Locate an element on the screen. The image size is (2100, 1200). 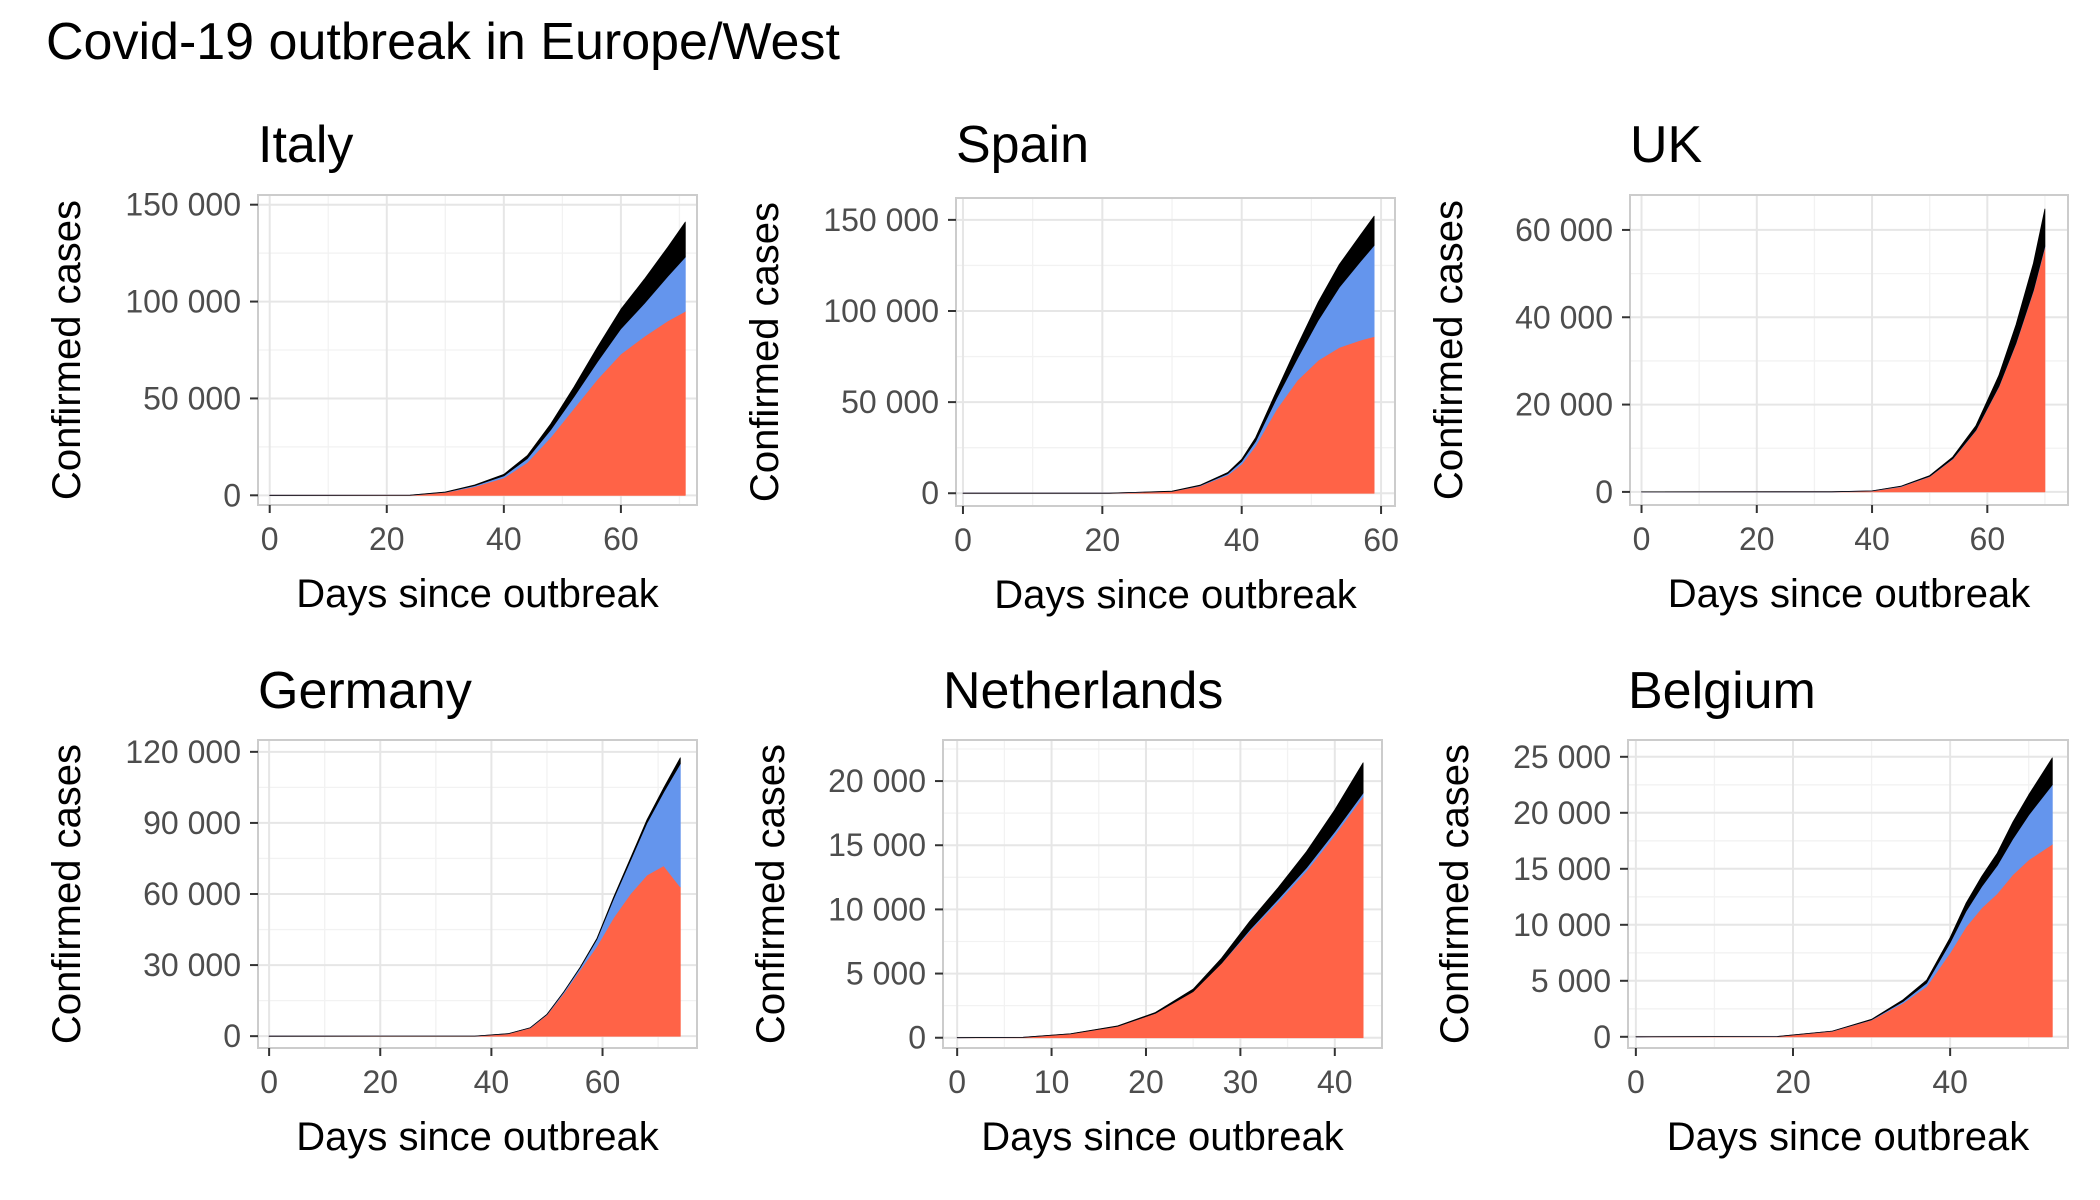
x-tick-label: 10 is located at coordinates (1052, 1082).